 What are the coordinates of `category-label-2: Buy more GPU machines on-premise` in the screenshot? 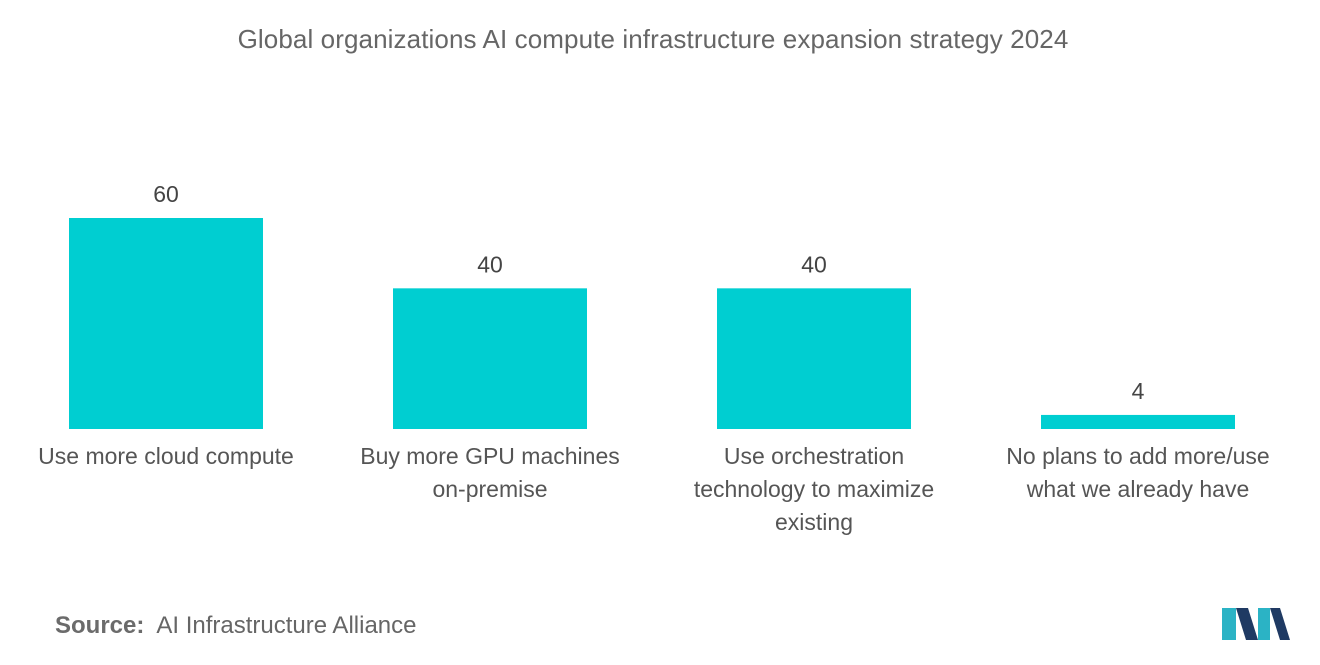 It's located at (489, 472).